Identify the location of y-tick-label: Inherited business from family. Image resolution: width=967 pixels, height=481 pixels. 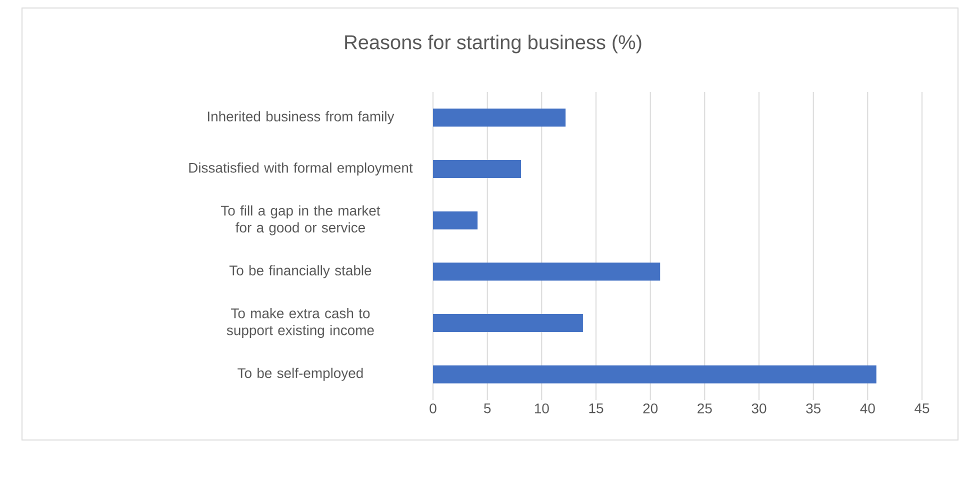
(301, 117).